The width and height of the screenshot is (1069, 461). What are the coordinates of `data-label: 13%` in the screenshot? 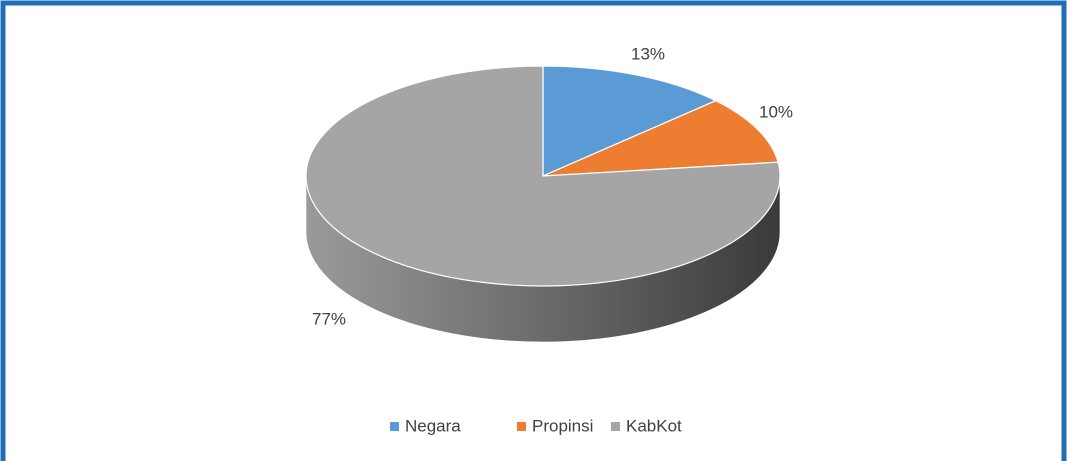 It's located at (648, 53).